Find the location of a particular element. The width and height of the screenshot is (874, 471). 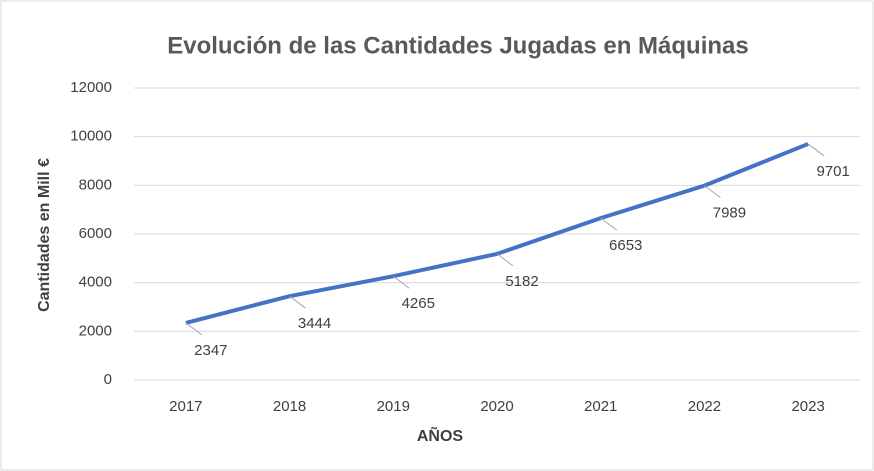

y-tick-label: 4000 is located at coordinates (95, 282).